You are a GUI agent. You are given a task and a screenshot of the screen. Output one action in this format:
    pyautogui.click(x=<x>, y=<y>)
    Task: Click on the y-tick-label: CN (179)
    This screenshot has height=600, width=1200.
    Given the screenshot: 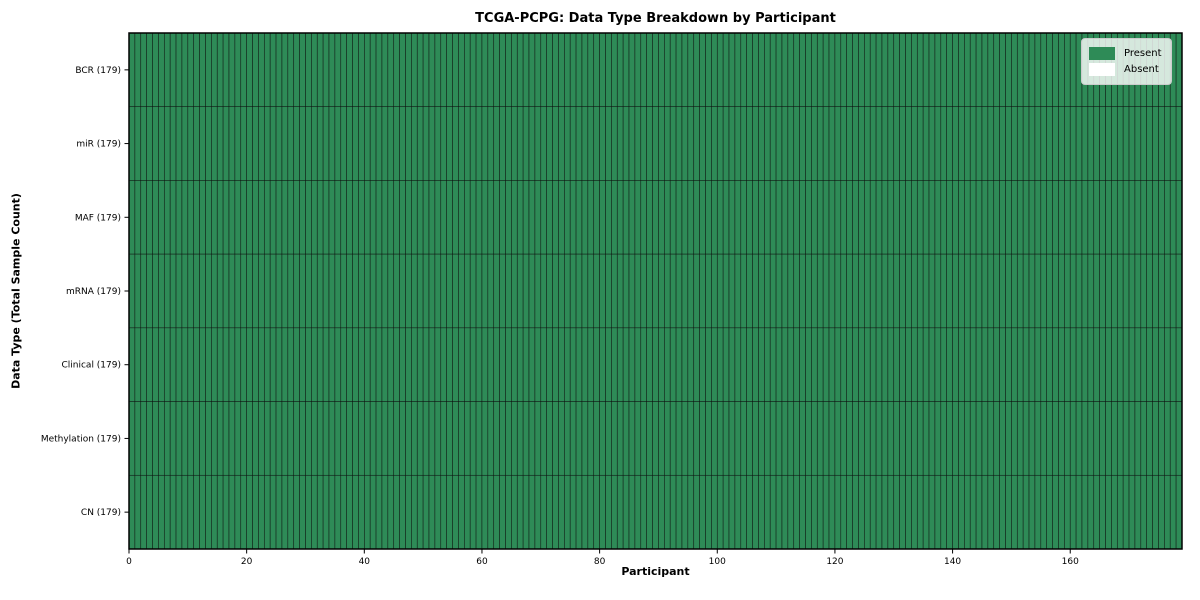 What is the action you would take?
    pyautogui.click(x=101, y=513)
    